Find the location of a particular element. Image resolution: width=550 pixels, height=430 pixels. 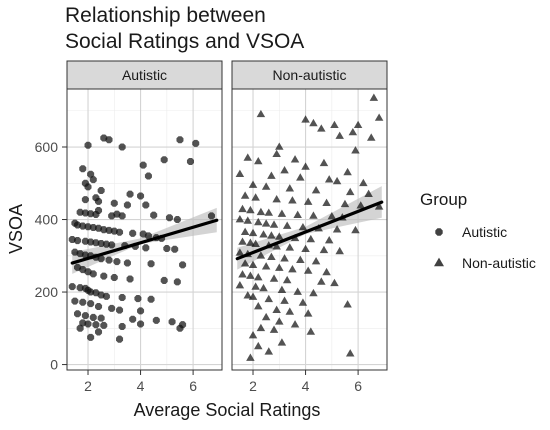

y-axis-label: VSOA is located at coordinates (16, 229).